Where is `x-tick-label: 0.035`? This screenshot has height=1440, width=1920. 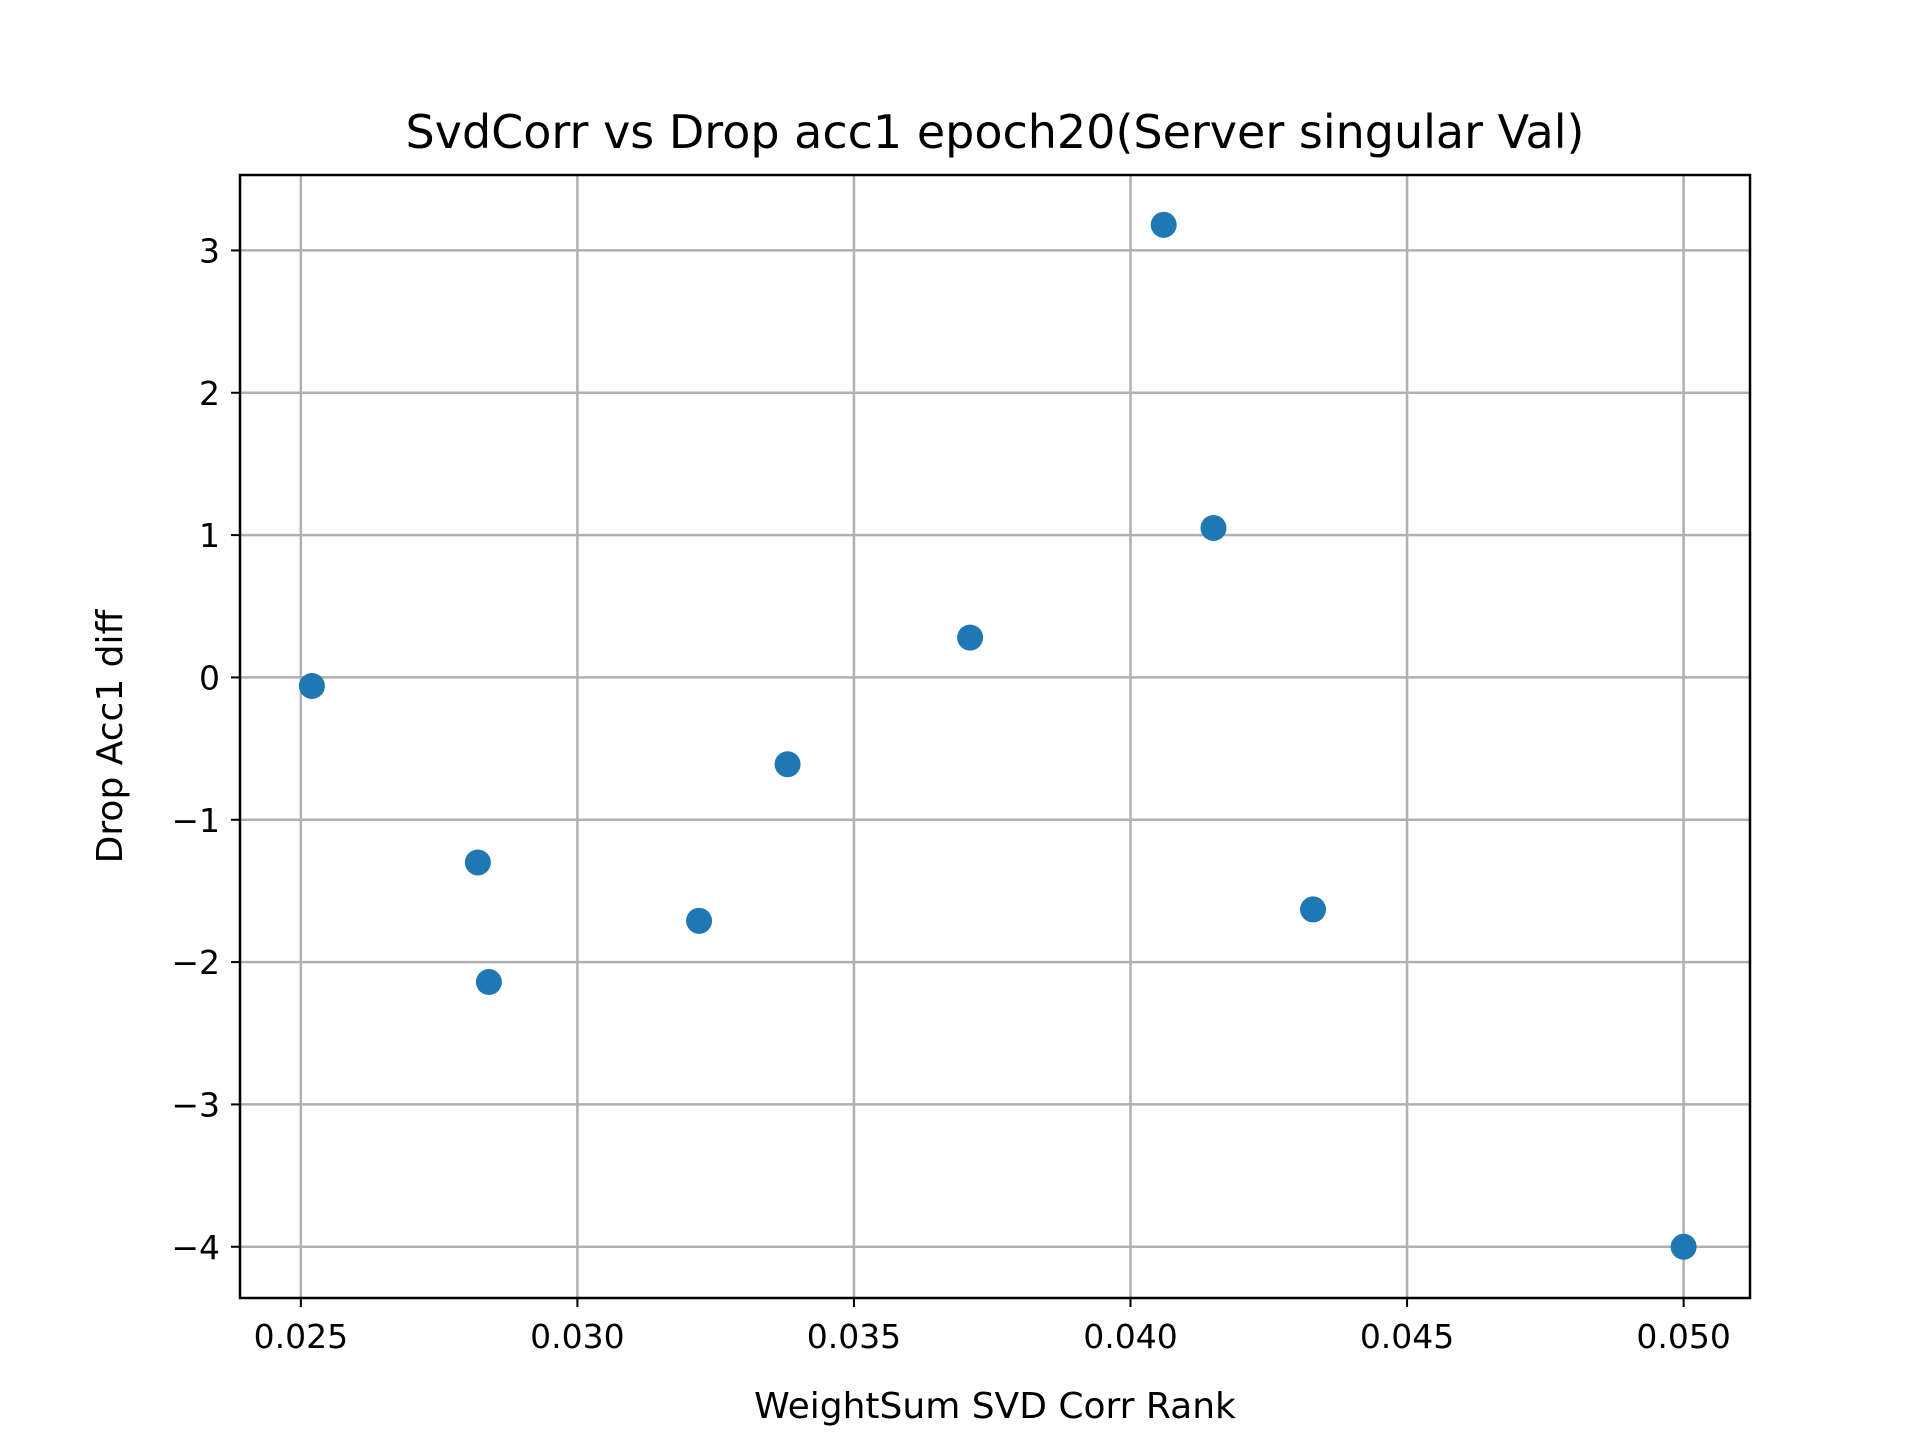 x-tick-label: 0.035 is located at coordinates (854, 1336).